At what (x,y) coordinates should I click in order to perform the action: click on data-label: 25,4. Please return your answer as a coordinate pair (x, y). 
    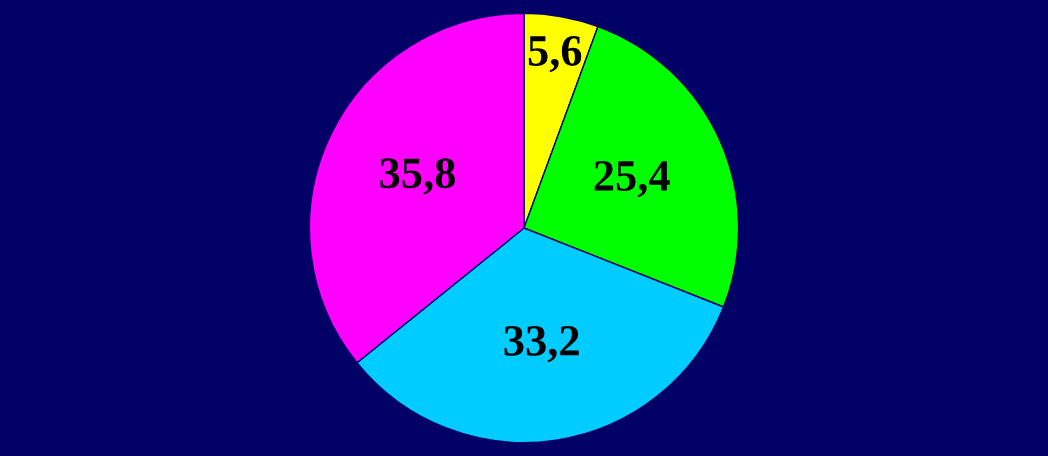
    Looking at the image, I should click on (632, 179).